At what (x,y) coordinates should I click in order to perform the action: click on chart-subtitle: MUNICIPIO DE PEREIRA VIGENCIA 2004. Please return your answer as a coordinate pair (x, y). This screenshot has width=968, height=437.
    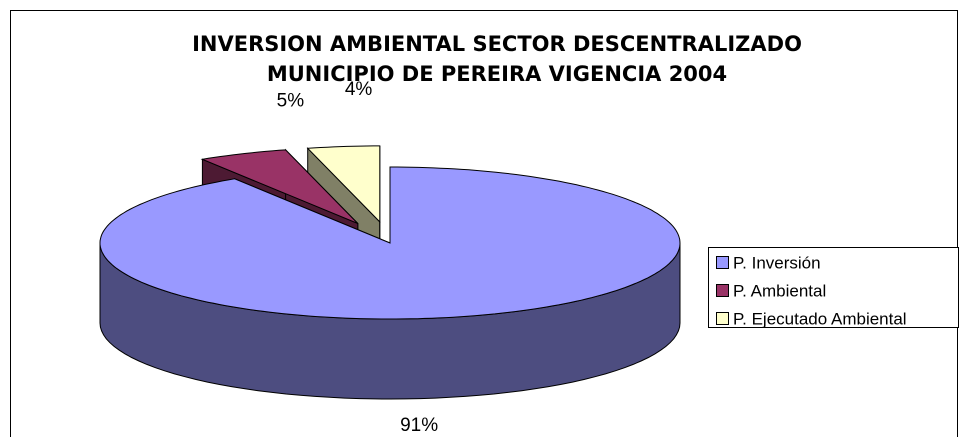
    Looking at the image, I should click on (497, 74).